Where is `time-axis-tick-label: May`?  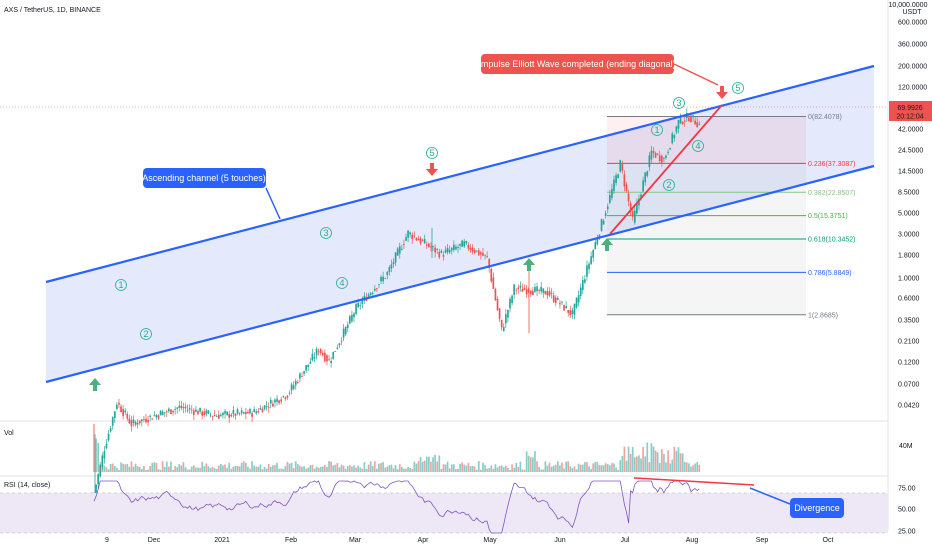
time-axis-tick-label: May is located at coordinates (490, 540).